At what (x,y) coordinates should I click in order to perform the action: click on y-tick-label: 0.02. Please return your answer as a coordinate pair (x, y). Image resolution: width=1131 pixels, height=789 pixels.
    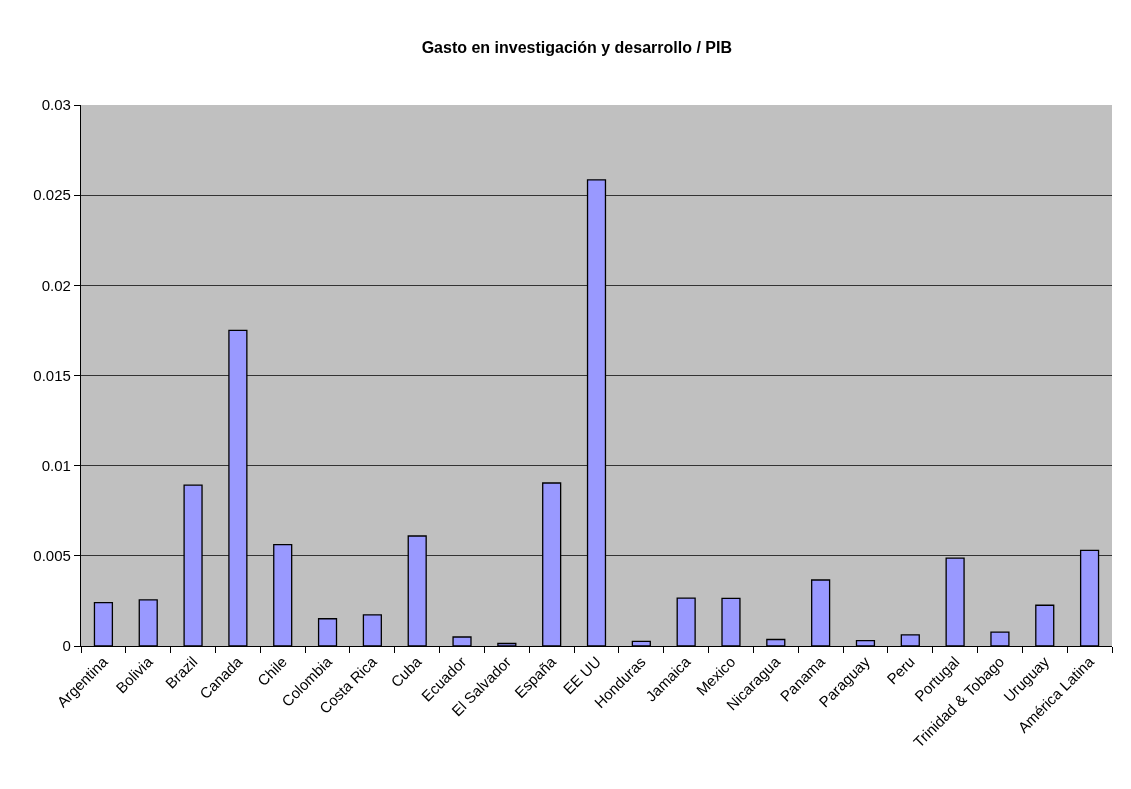
    Looking at the image, I should click on (56, 285).